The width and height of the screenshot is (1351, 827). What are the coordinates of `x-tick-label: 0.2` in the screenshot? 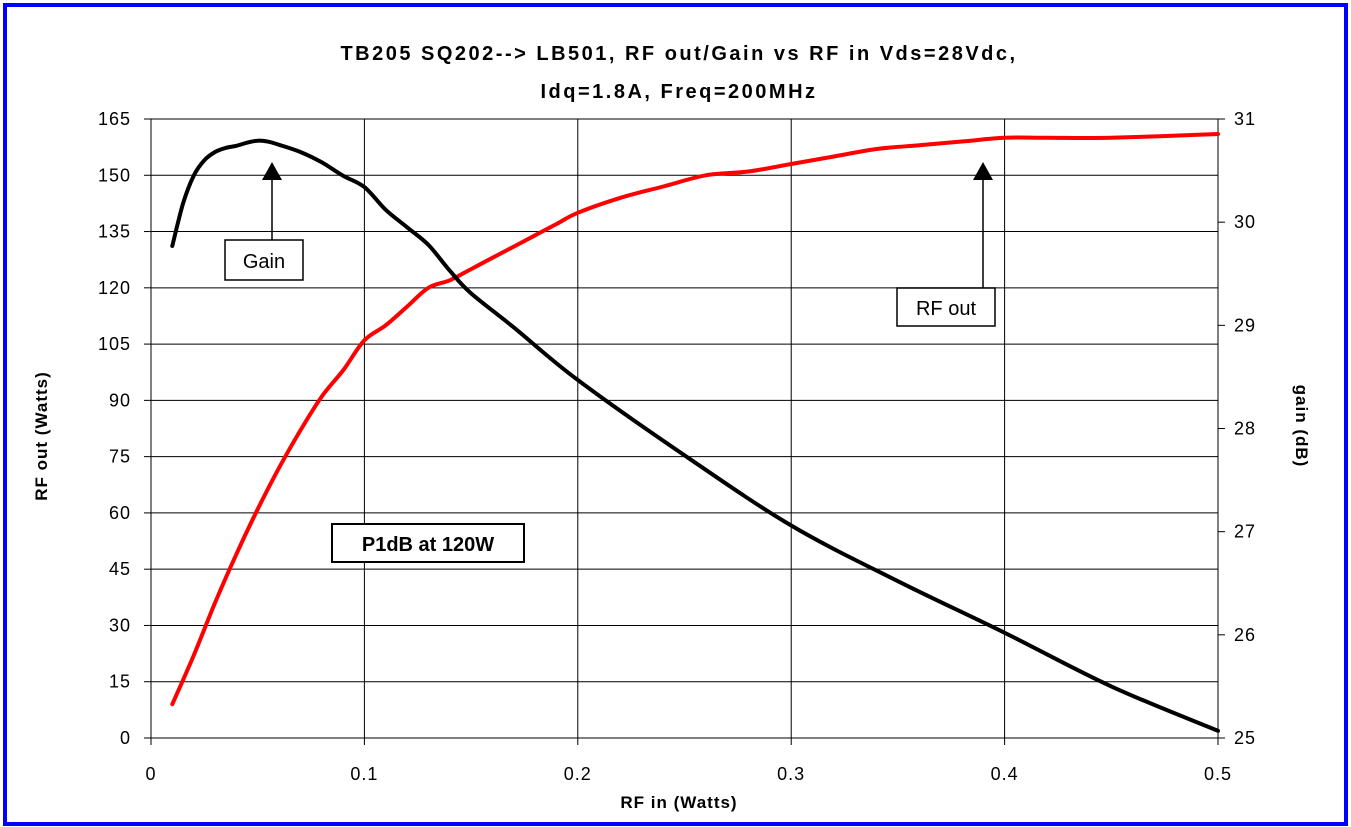 It's located at (578, 774).